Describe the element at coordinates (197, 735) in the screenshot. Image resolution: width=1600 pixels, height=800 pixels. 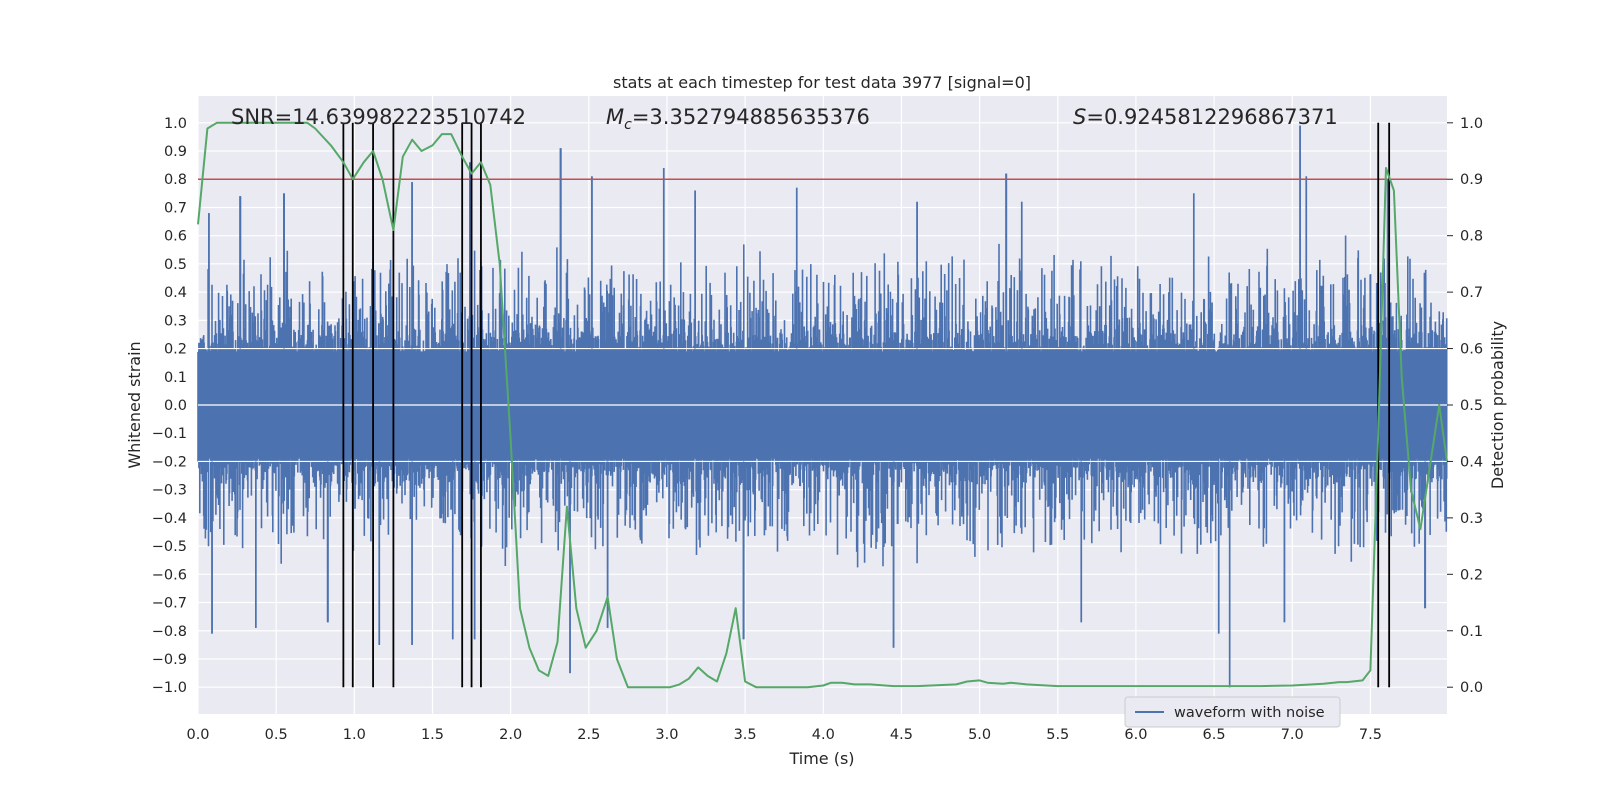
I see `x-tick-label: 0.0` at that location.